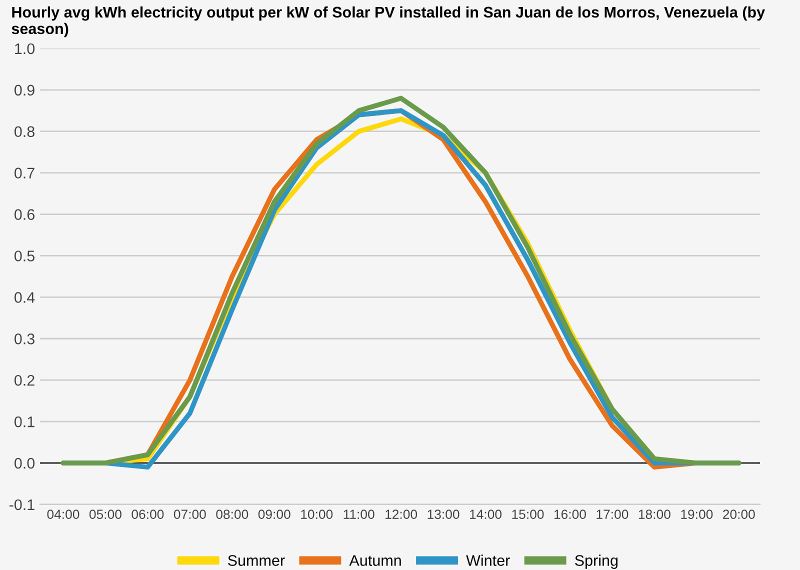 The width and height of the screenshot is (800, 570). I want to click on legend-label: Autumn, so click(375, 560).